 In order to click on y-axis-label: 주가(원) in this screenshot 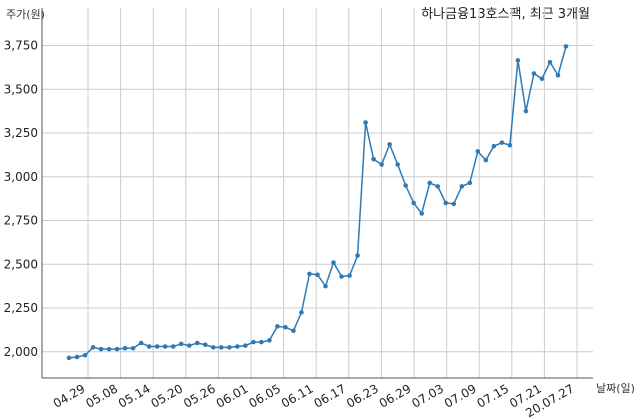, I will do `click(25, 14)`.